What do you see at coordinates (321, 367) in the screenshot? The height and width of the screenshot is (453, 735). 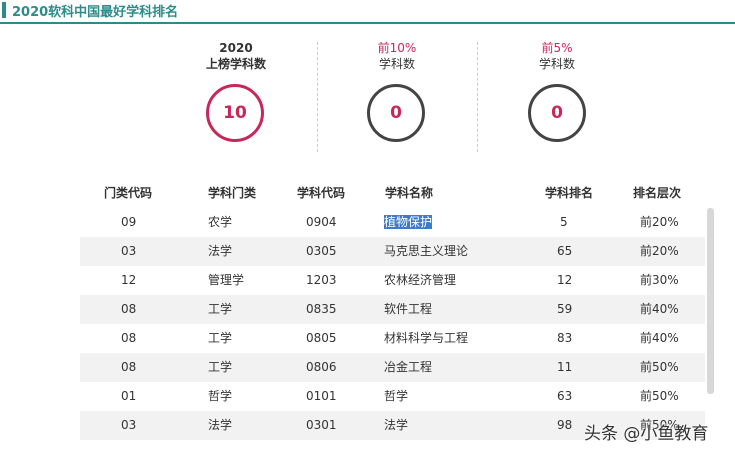 I see `cell-subject-code: 0806` at bounding box center [321, 367].